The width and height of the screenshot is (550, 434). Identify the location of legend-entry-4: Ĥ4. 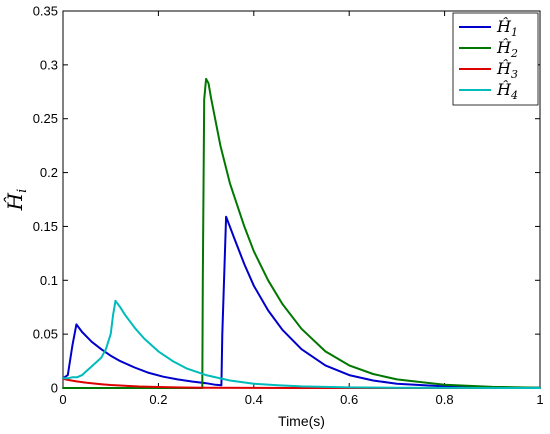
(507, 90).